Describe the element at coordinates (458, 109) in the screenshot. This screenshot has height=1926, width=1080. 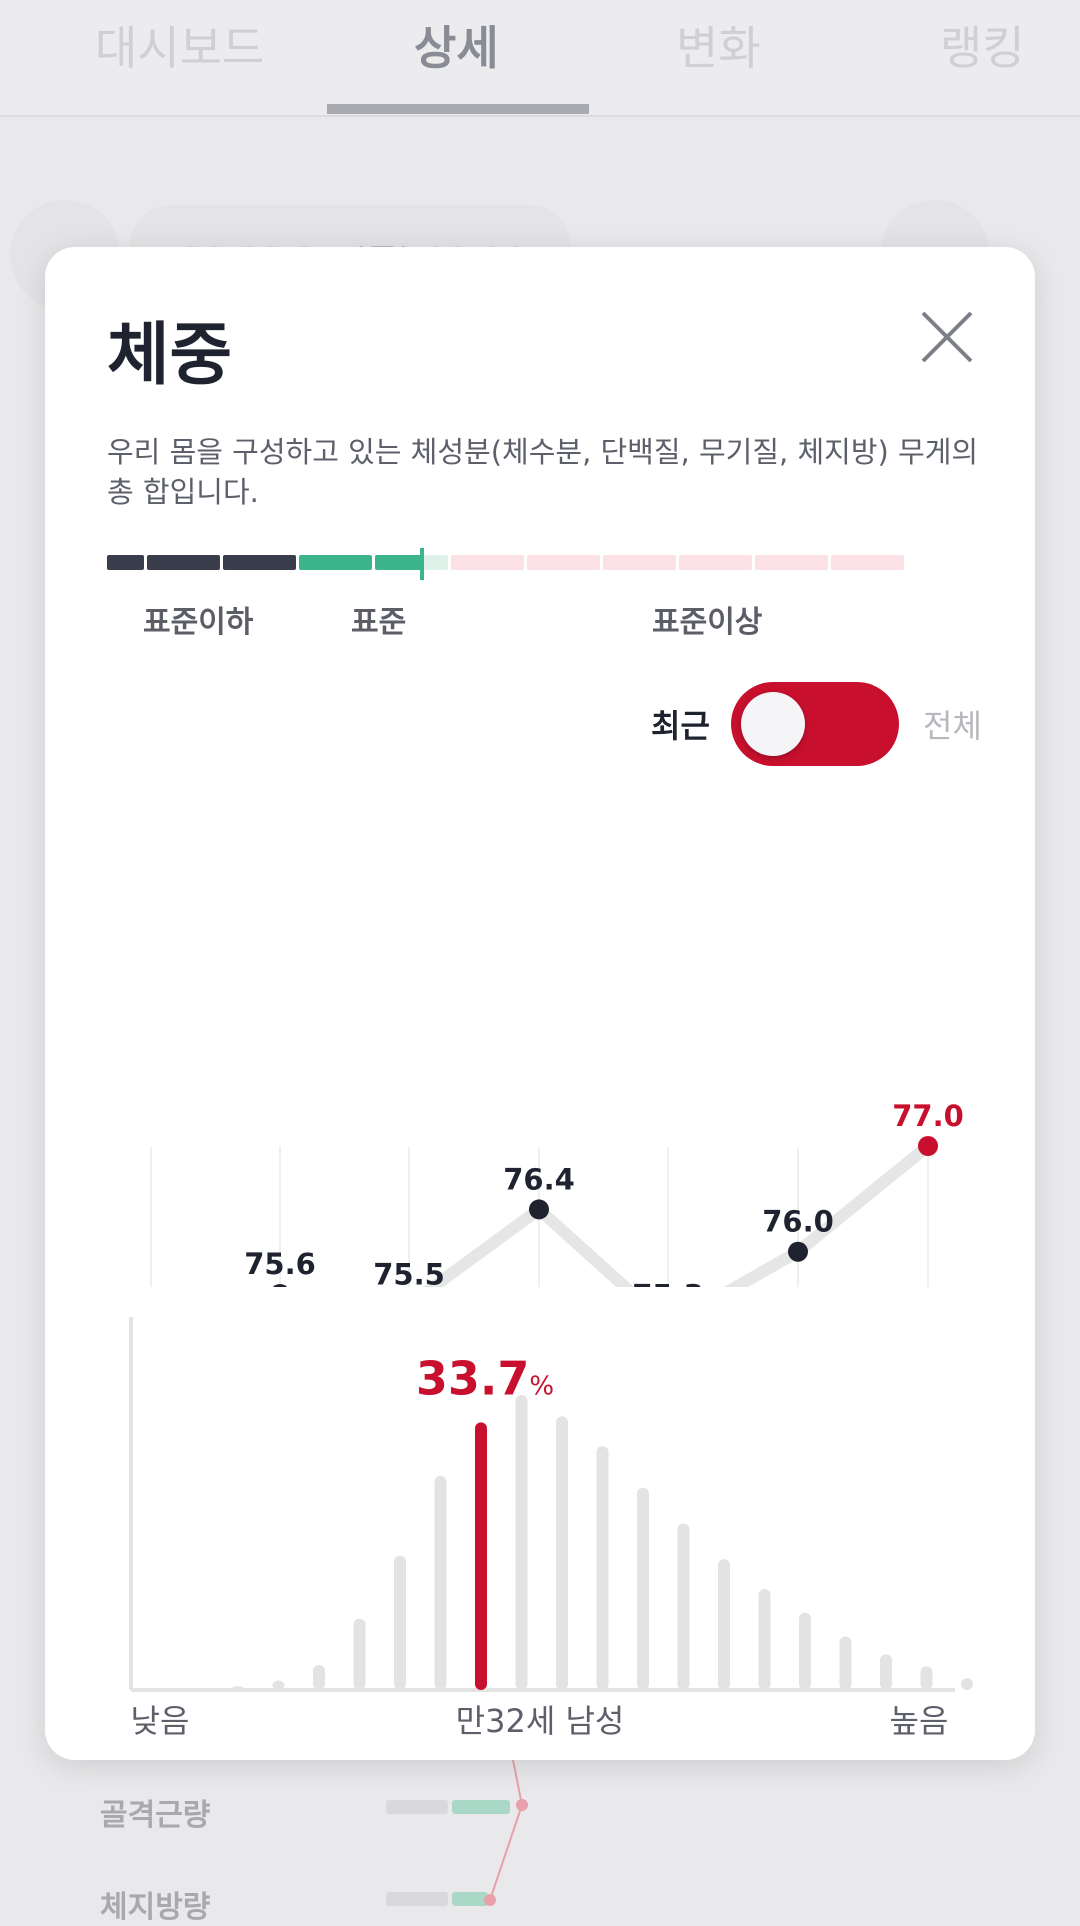
I see `active-tab-indicator` at that location.